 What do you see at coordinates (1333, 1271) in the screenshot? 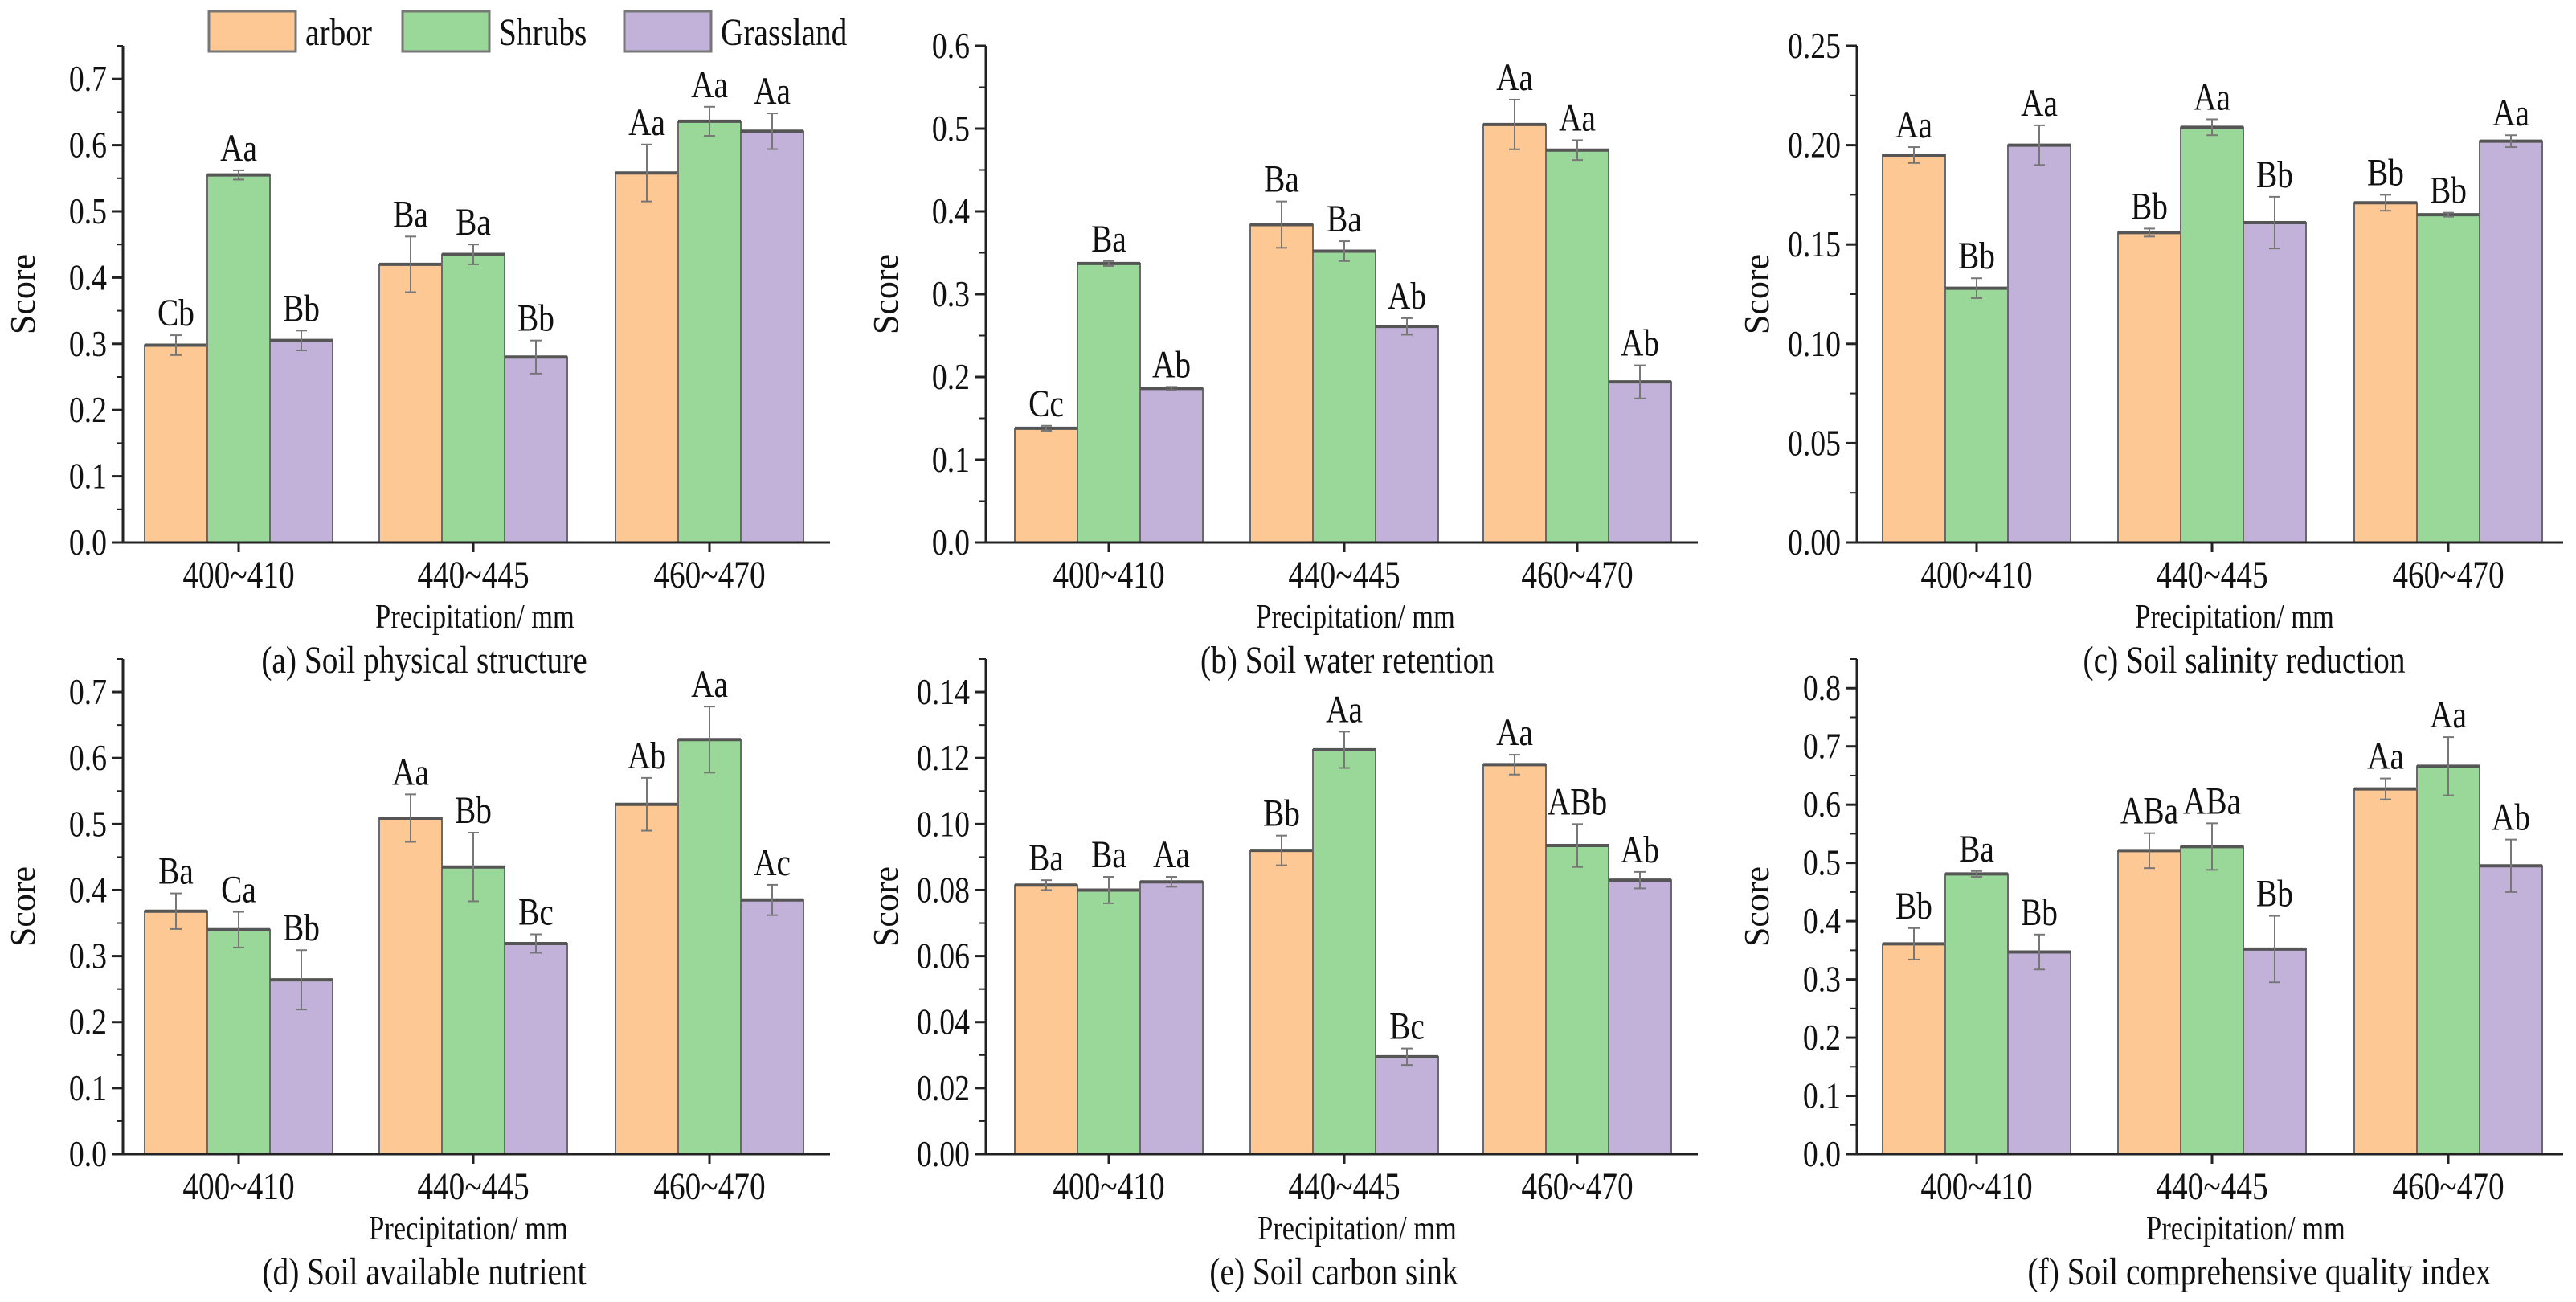
I see `panel-caption: (e) Soil carbon sink` at bounding box center [1333, 1271].